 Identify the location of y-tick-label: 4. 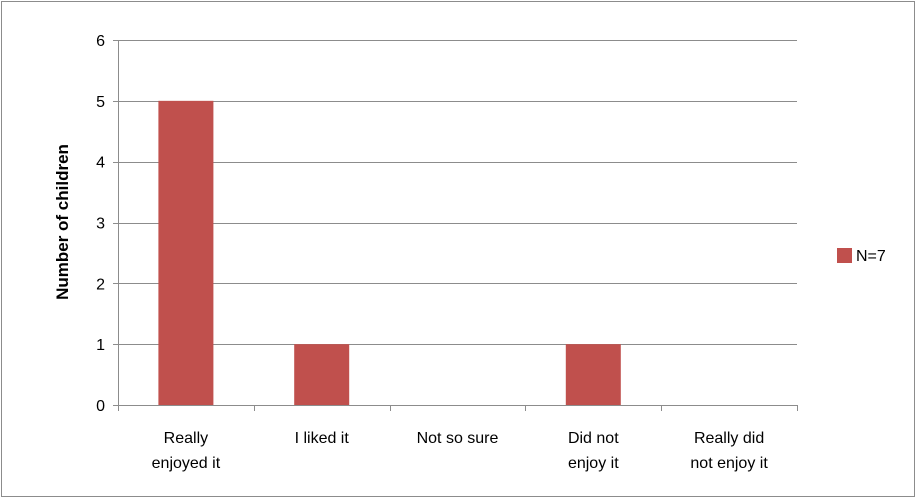
(100, 163).